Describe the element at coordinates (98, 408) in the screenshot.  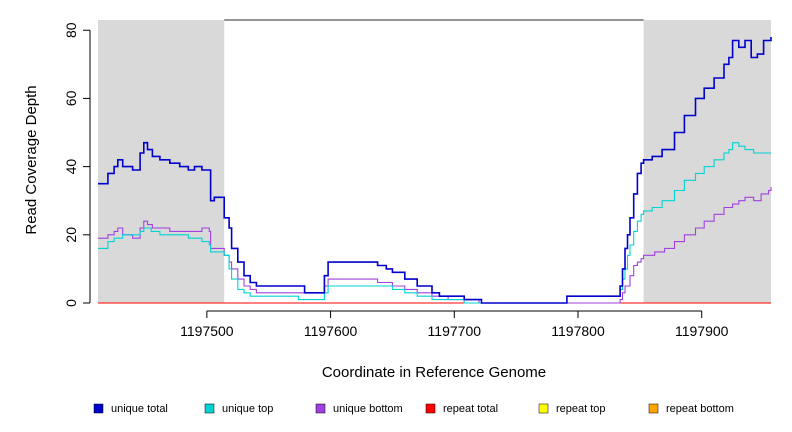
I see `legend-swatch-unique-total` at that location.